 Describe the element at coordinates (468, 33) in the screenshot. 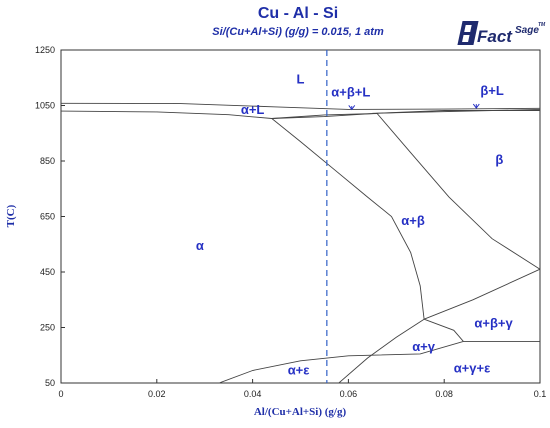

I see `logo-glyph-icon` at that location.